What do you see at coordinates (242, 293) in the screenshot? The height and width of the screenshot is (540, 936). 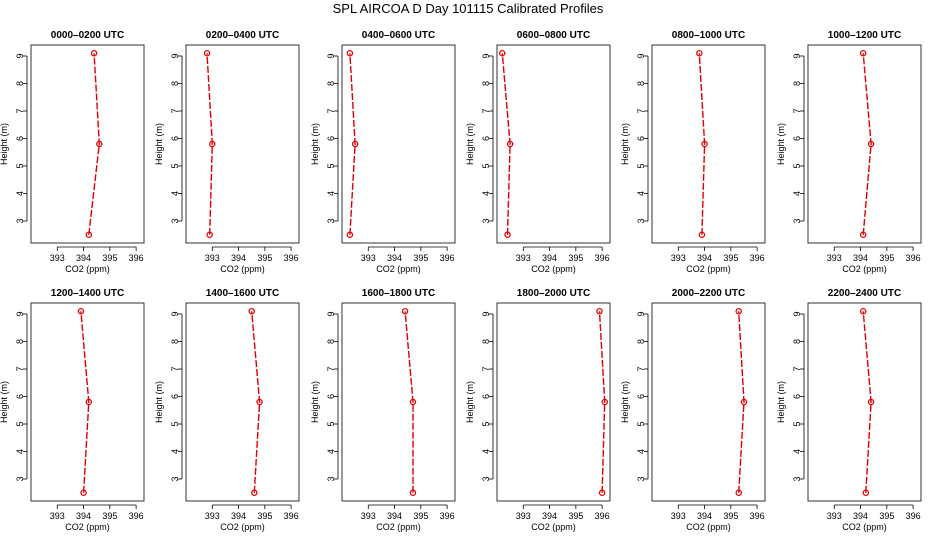 I see `panel-title: 1400–1600 UTC` at bounding box center [242, 293].